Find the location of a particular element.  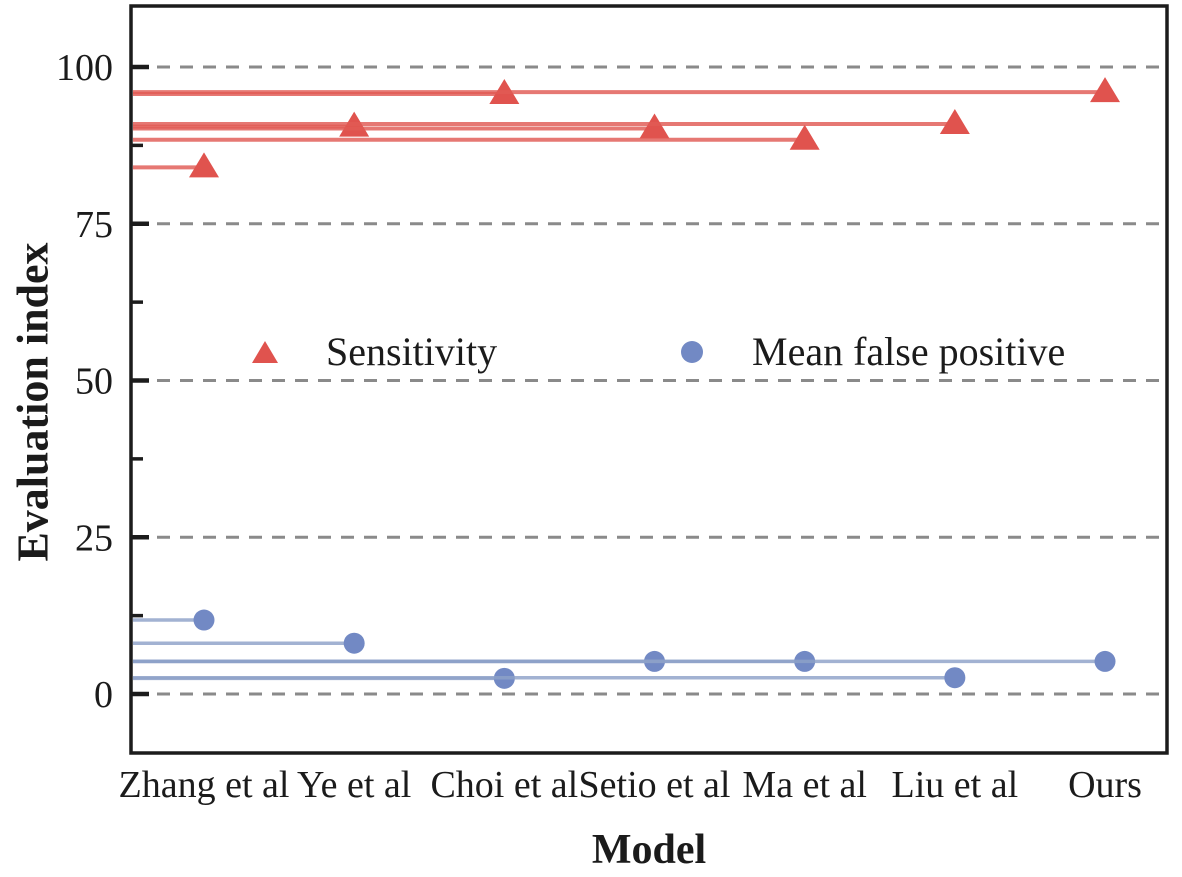

legend-item-mean-false-positive: Mean false positive is located at coordinates (873, 351).